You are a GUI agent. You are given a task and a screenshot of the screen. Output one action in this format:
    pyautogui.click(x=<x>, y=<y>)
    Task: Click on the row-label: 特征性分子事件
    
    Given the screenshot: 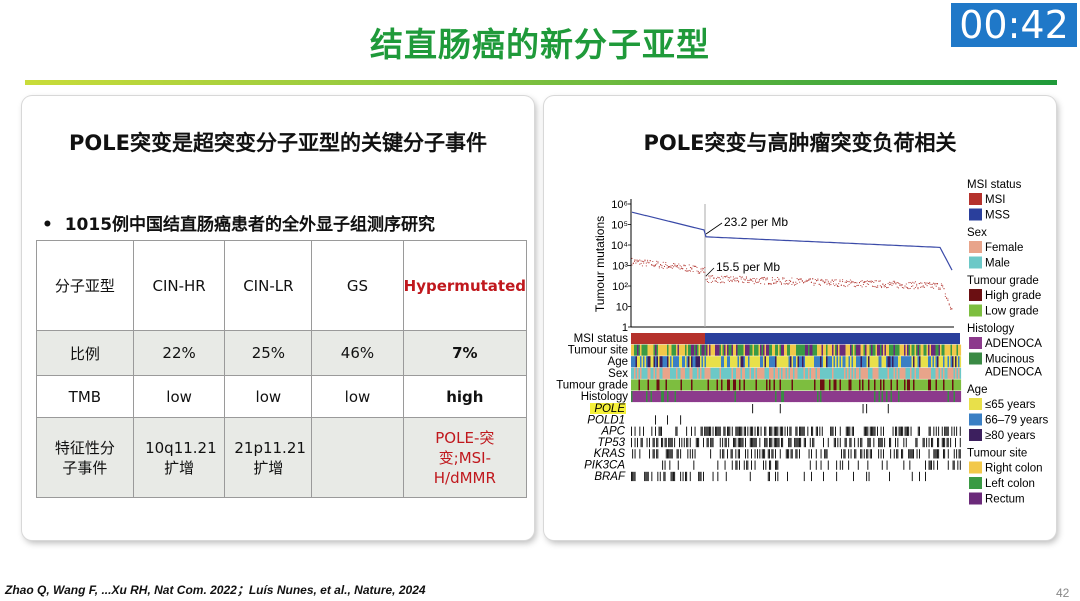 What is the action you would take?
    pyautogui.click(x=85, y=457)
    